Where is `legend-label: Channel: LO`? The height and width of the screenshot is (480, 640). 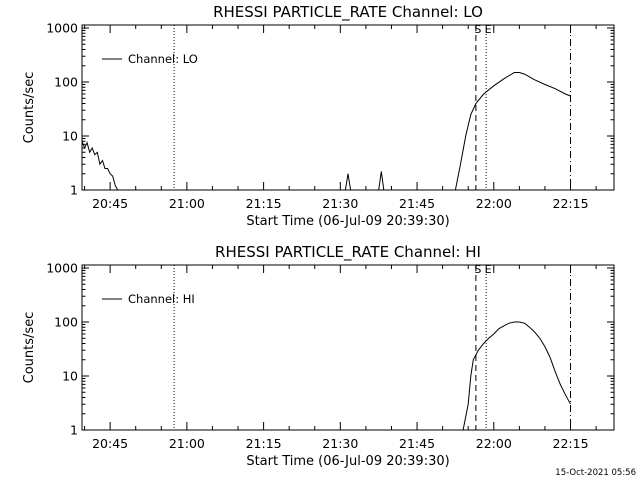 legend-label: Channel: LO is located at coordinates (163, 59).